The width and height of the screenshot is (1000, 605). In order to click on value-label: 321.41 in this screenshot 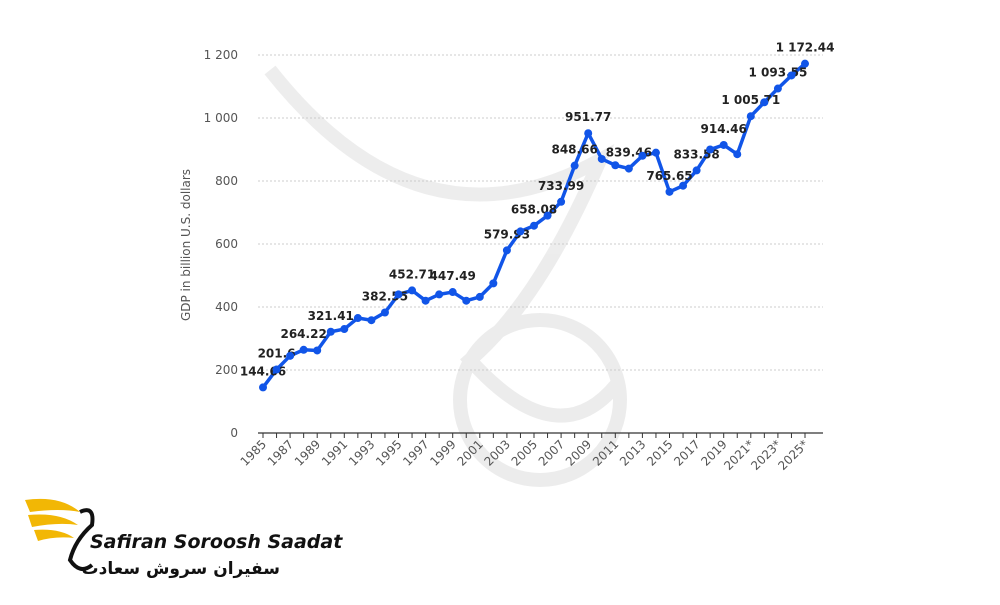, I will do `click(331, 316)`.